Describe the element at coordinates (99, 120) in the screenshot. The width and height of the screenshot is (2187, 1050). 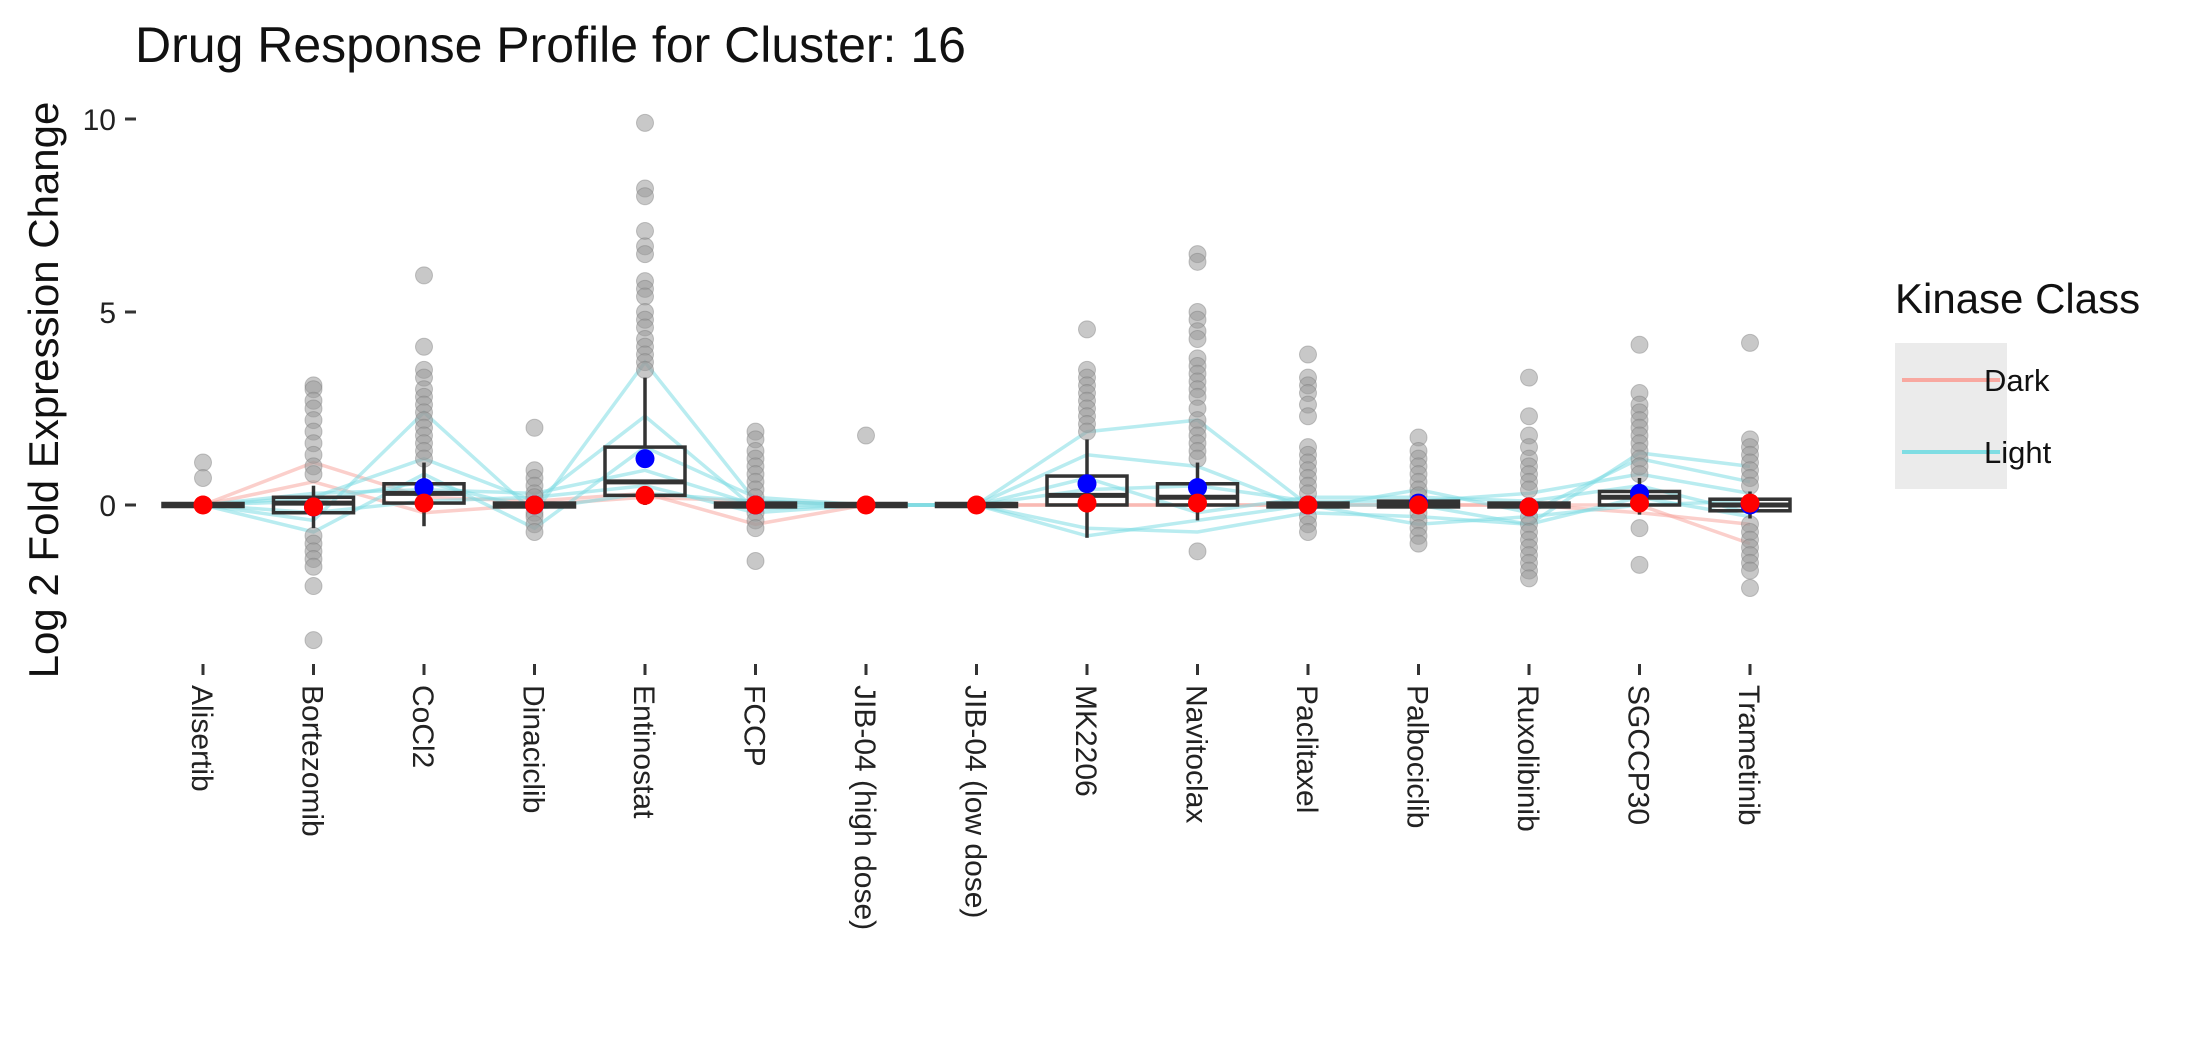
I see `y-tick-label-10: 10` at that location.